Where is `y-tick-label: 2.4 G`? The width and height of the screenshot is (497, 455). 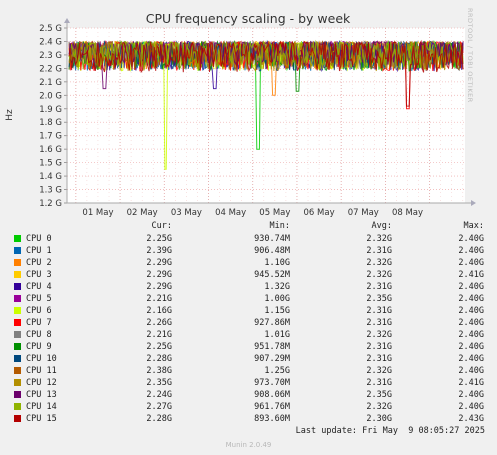 y-tick-label: 2.4 G is located at coordinates (50, 42).